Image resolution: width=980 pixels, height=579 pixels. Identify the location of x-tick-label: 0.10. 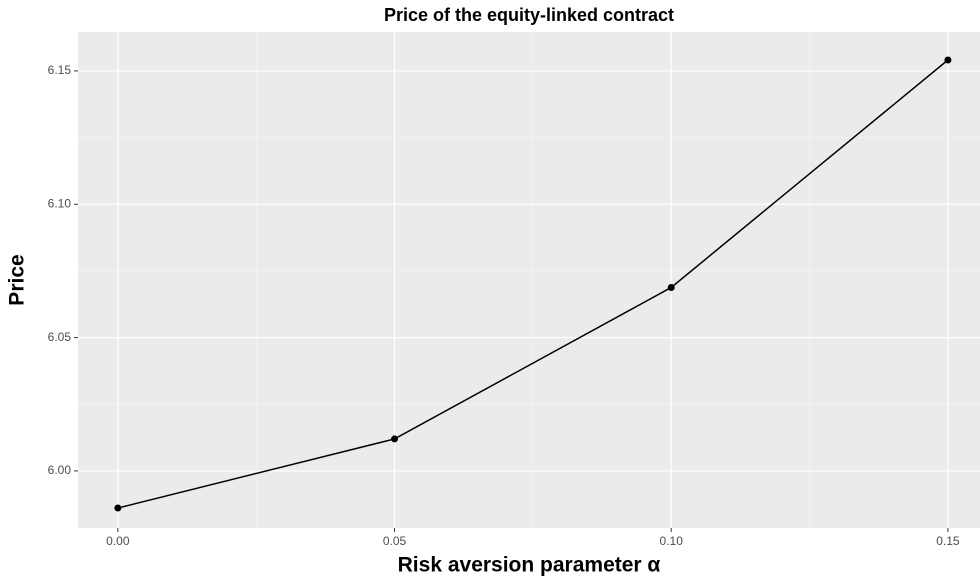
(672, 541).